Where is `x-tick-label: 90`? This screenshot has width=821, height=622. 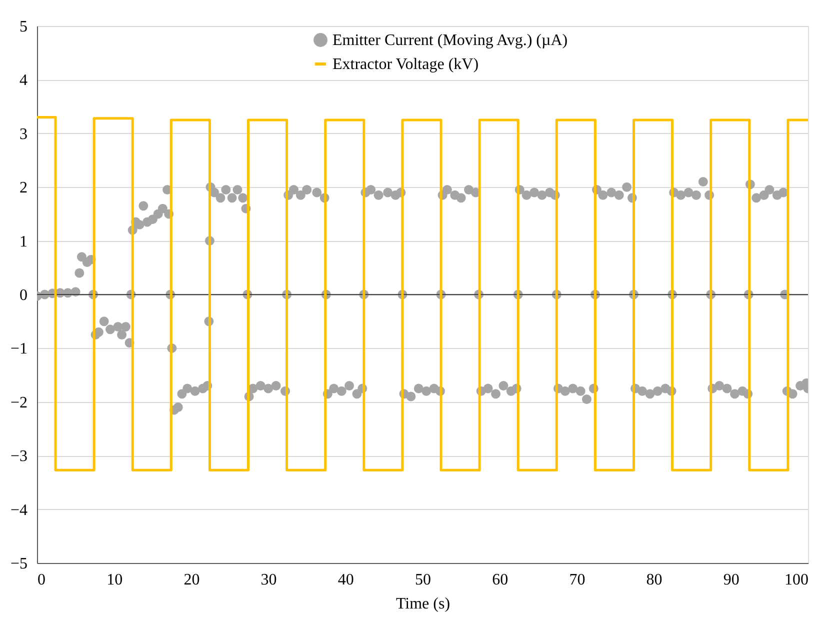 x-tick-label: 90 is located at coordinates (731, 580).